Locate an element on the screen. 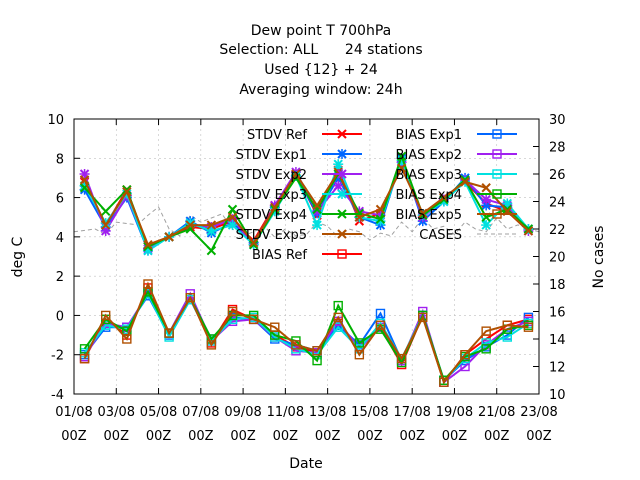 Image resolution: width=640 pixels, height=480 pixels. x-tick-label: 23/08 is located at coordinates (538, 412).